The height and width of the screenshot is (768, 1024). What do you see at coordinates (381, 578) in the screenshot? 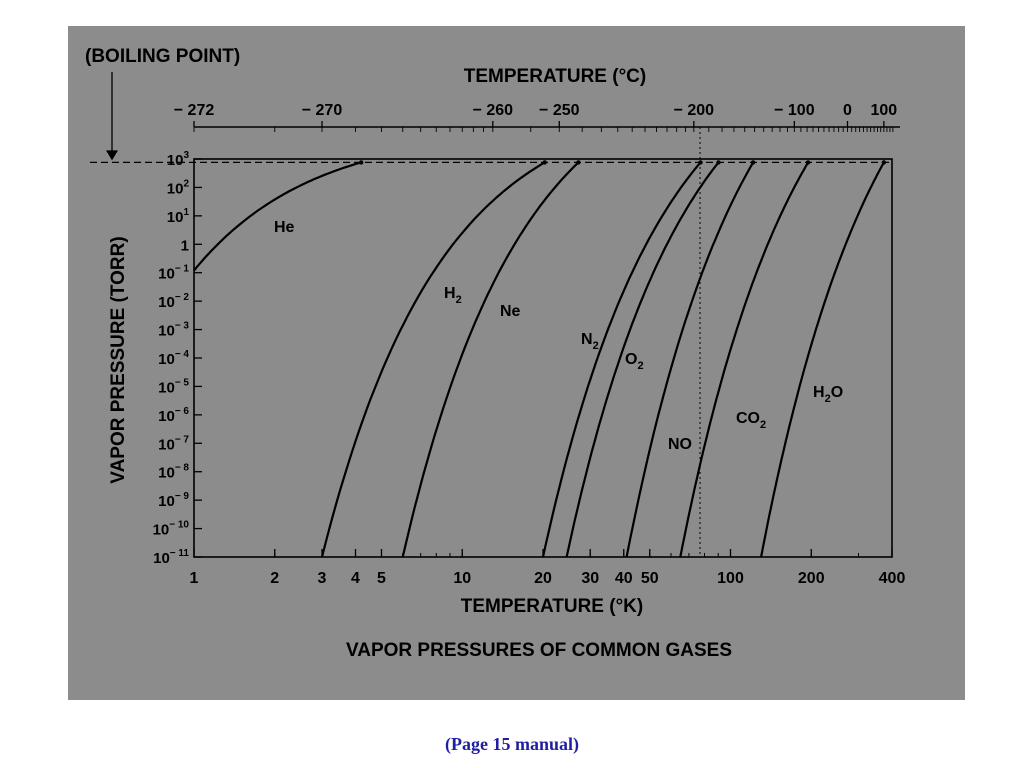
I see `x-tick-label: 5` at bounding box center [381, 578].